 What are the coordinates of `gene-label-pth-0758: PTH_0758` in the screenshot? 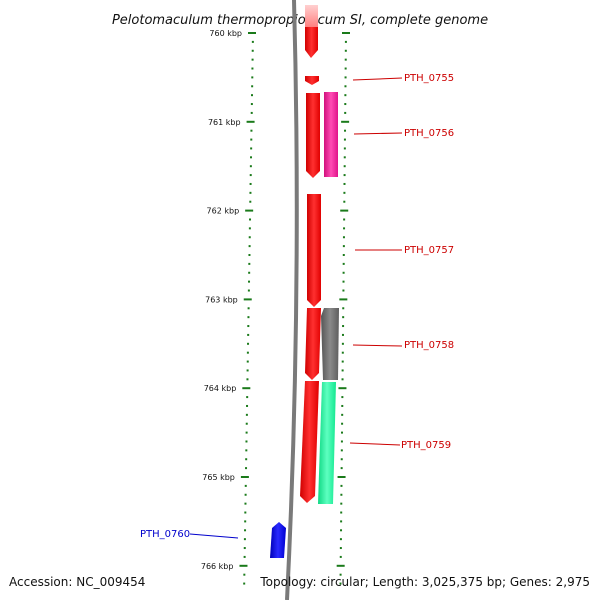 It's located at (429, 345).